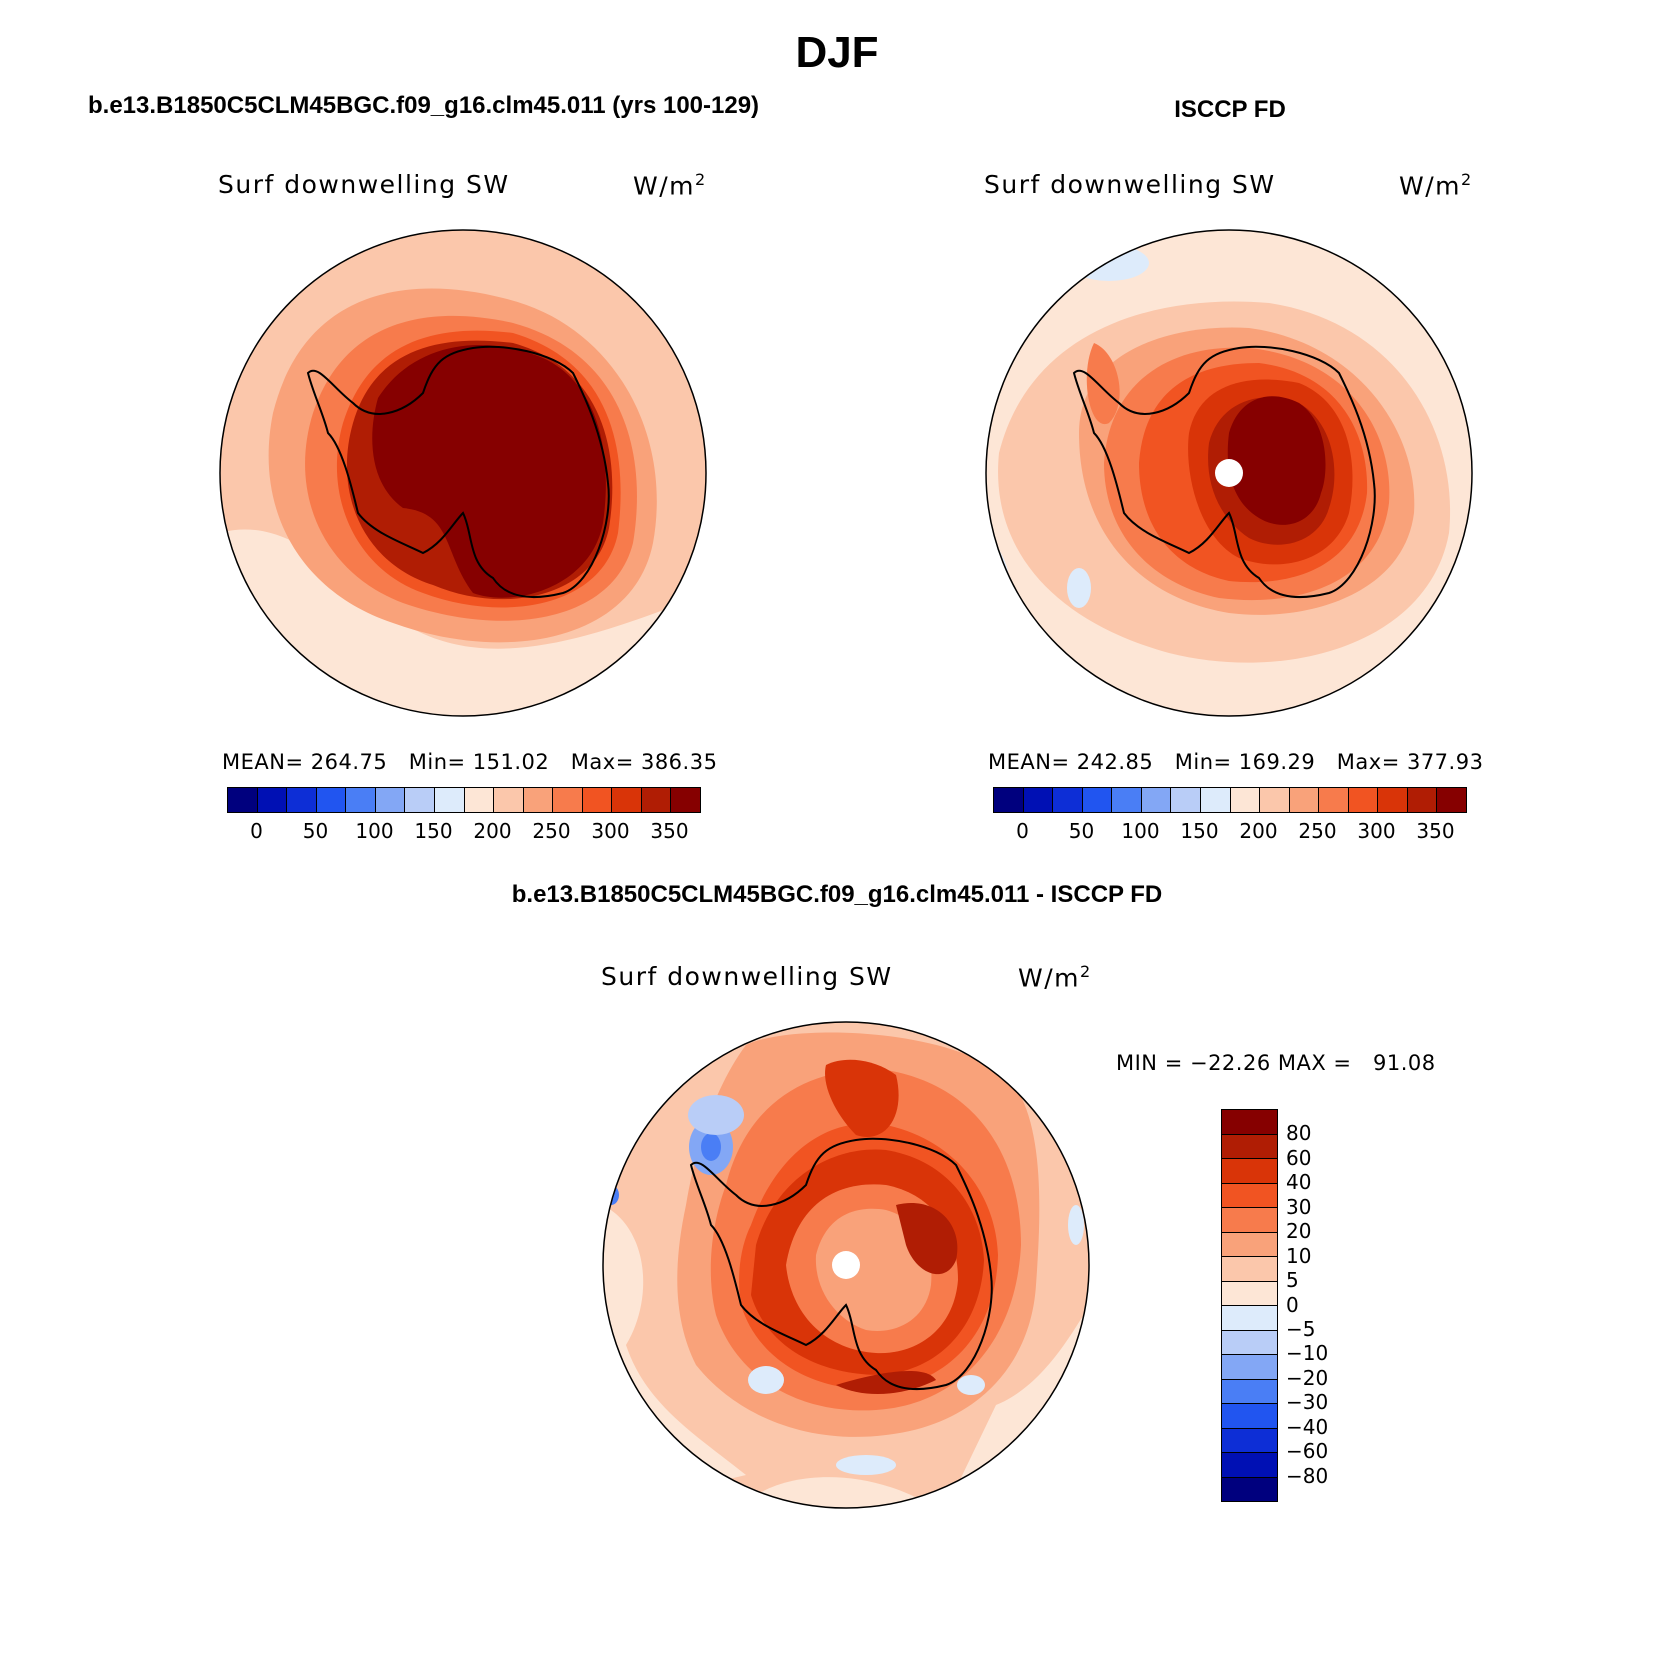  What do you see at coordinates (837, 52) in the screenshot?
I see `figure-title: DJF` at bounding box center [837, 52].